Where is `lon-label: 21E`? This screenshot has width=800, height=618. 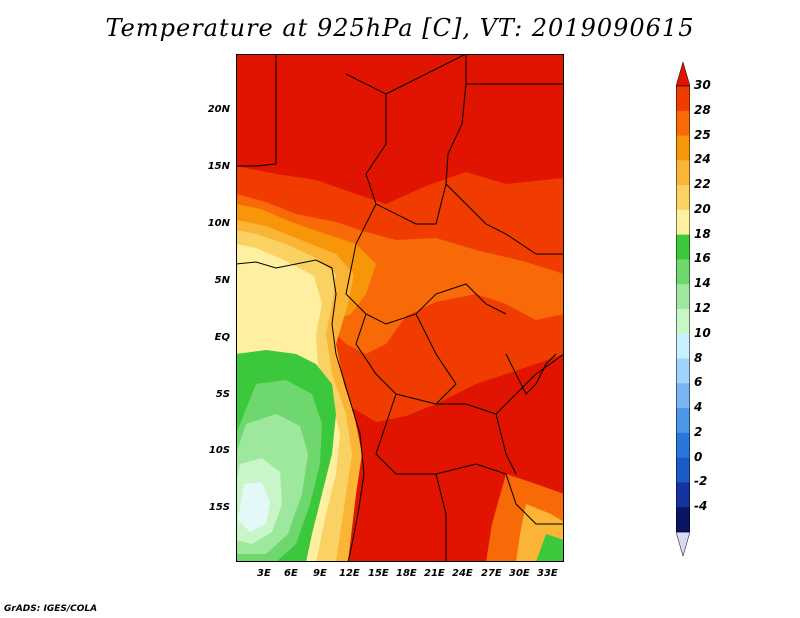 lon-label: 21E is located at coordinates (434, 573).